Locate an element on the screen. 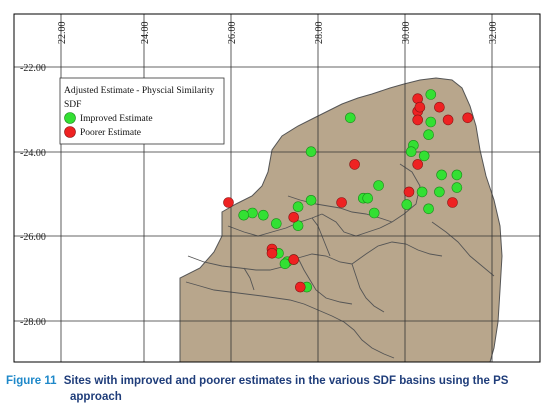  y-tick-label: -28.00 is located at coordinates (33, 322).